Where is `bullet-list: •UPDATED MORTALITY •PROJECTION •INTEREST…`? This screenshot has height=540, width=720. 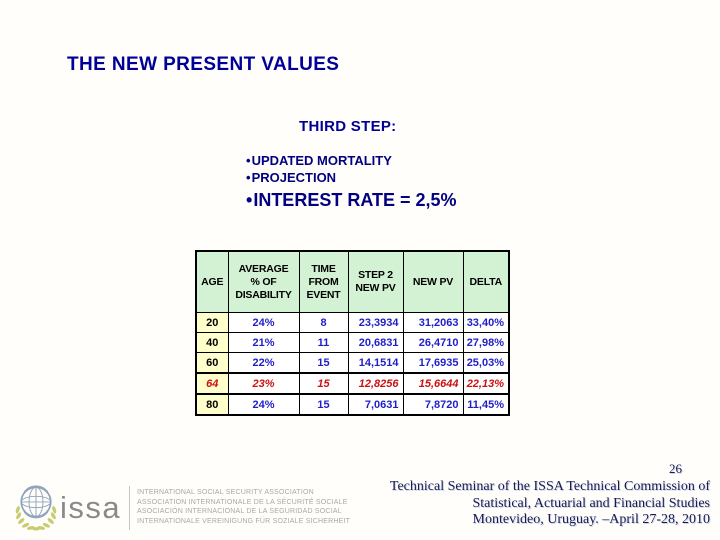 bullet-list: •UPDATED MORTALITY •PROJECTION •INTEREST… is located at coordinates (351, 182).